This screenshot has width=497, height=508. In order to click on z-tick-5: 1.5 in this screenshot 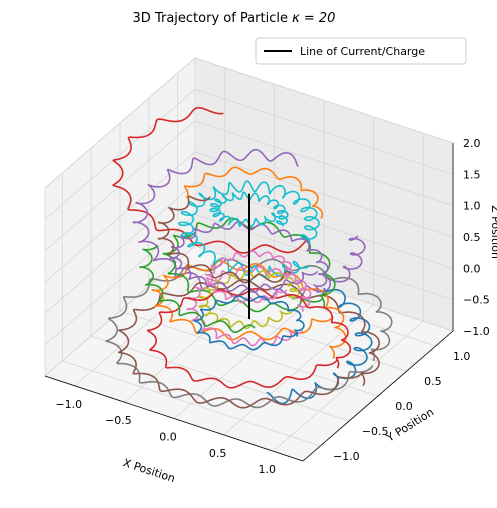, I will do `click(472, 174)`.